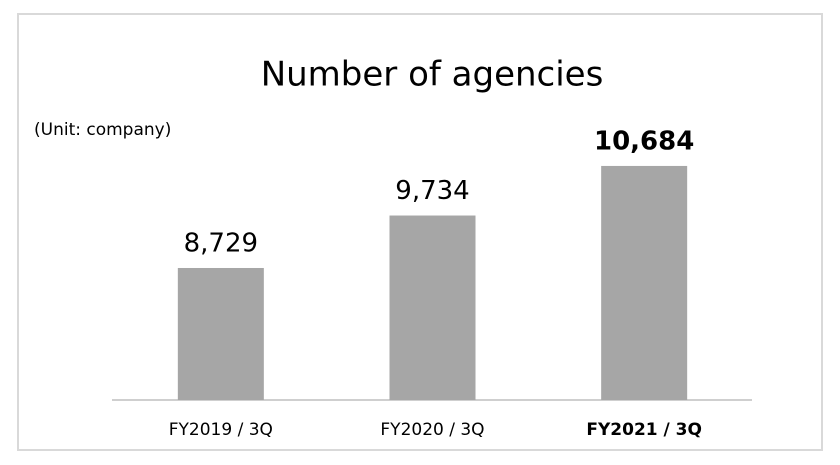  Describe the element at coordinates (221, 430) in the screenshot. I see `x-tick-label: FY2019 / 3Q` at that location.